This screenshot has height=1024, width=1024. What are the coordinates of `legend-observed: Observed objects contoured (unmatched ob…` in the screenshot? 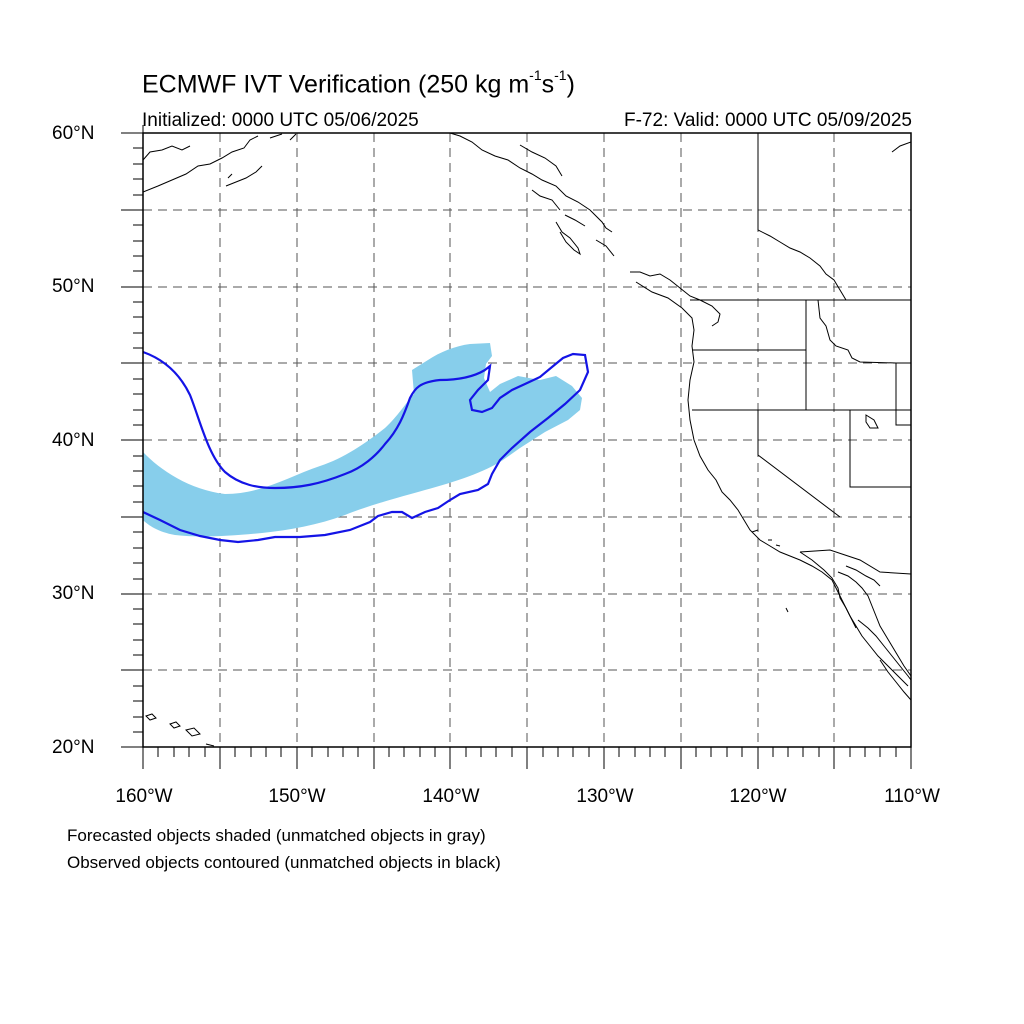 It's located at (284, 862).